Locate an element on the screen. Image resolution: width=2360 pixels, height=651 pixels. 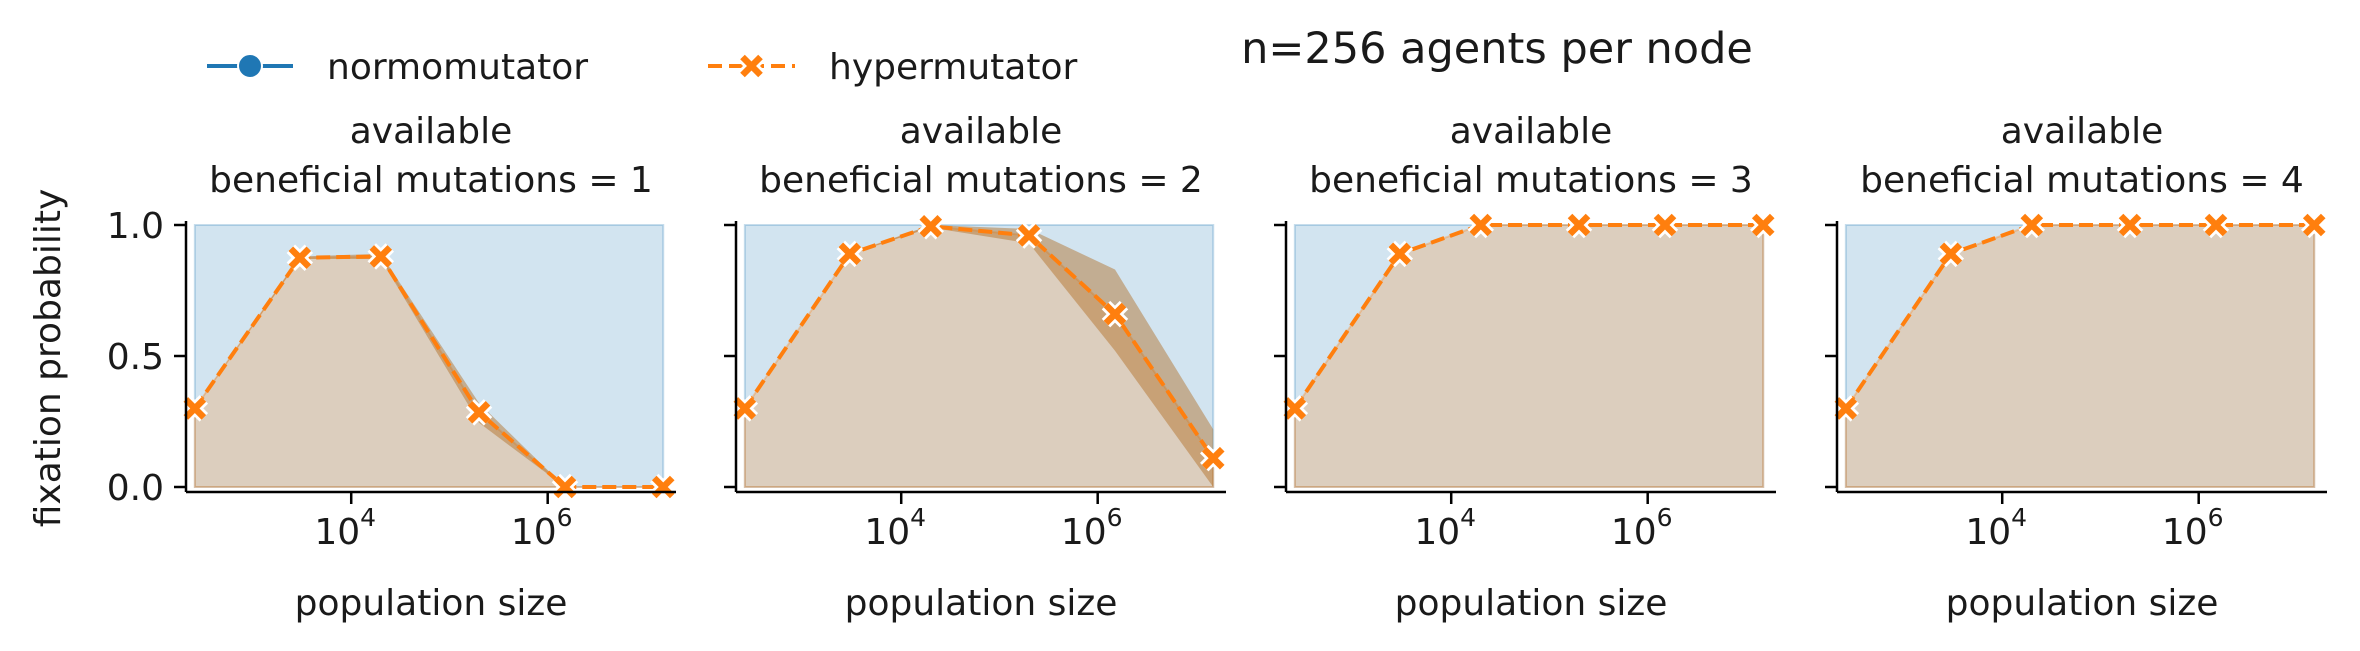
y-axis-label: fixation probability is located at coordinates (48, 358).